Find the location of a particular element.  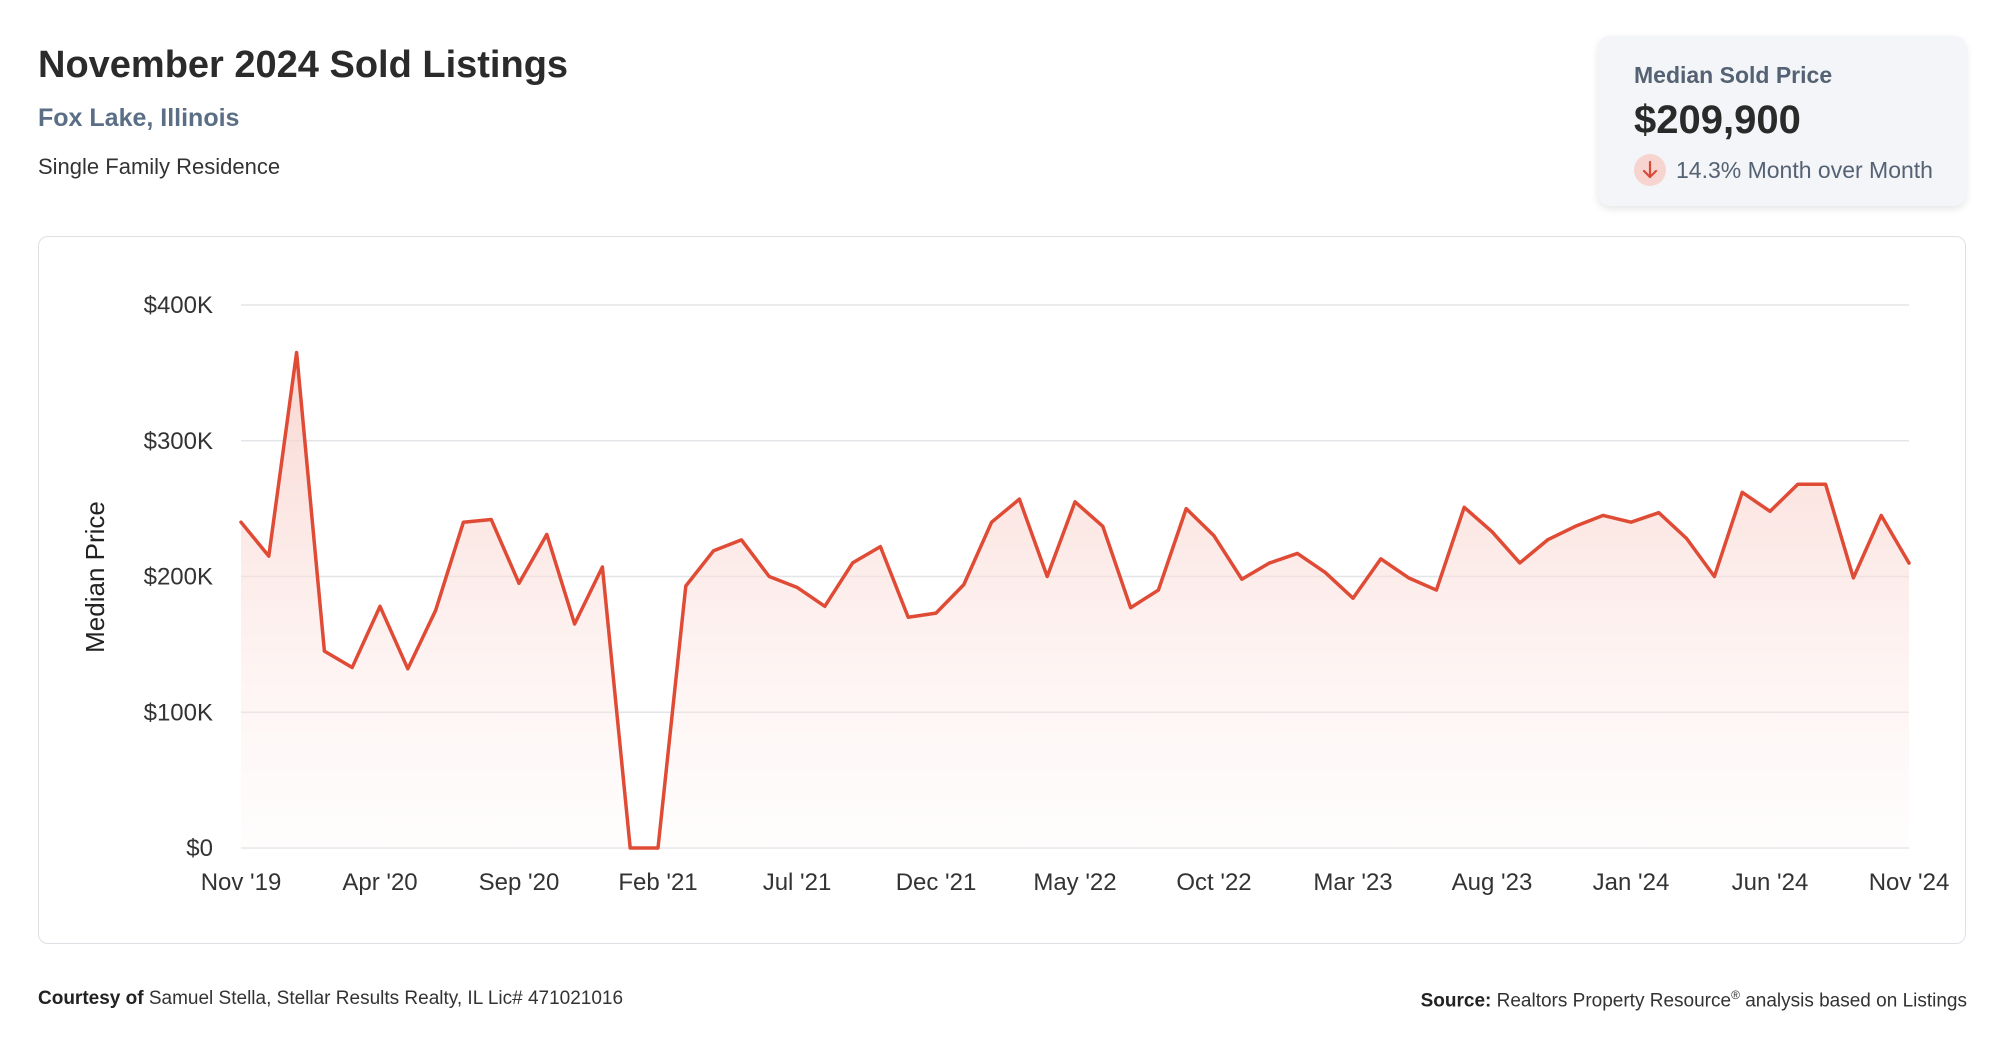

arrow-down-icon is located at coordinates (1650, 170).